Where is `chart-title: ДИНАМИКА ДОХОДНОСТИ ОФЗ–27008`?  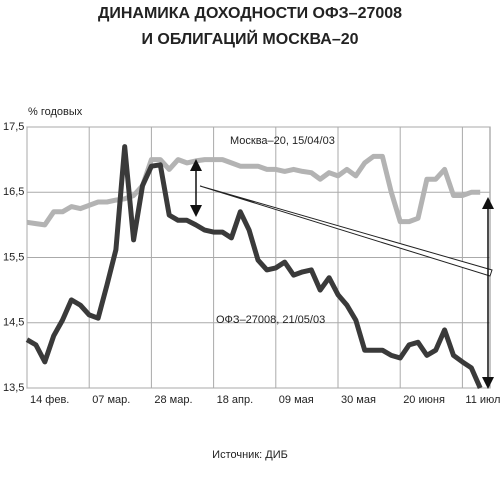 chart-title: ДИНАМИКА ДОХОДНОСТИ ОФЗ–27008 is located at coordinates (250, 13).